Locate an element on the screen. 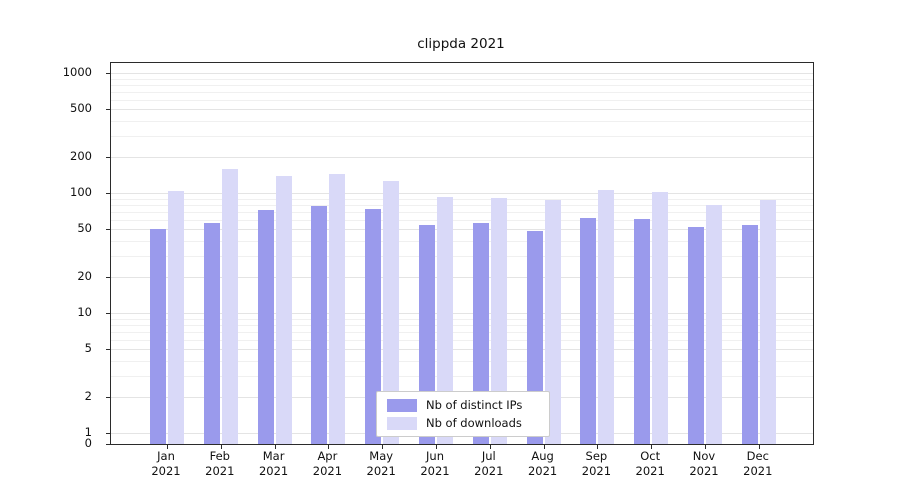 This screenshot has height=500, width=900. y-axis: 0 1 2 5 10 20 50 100 200 500 1000 is located at coordinates (52, 256).